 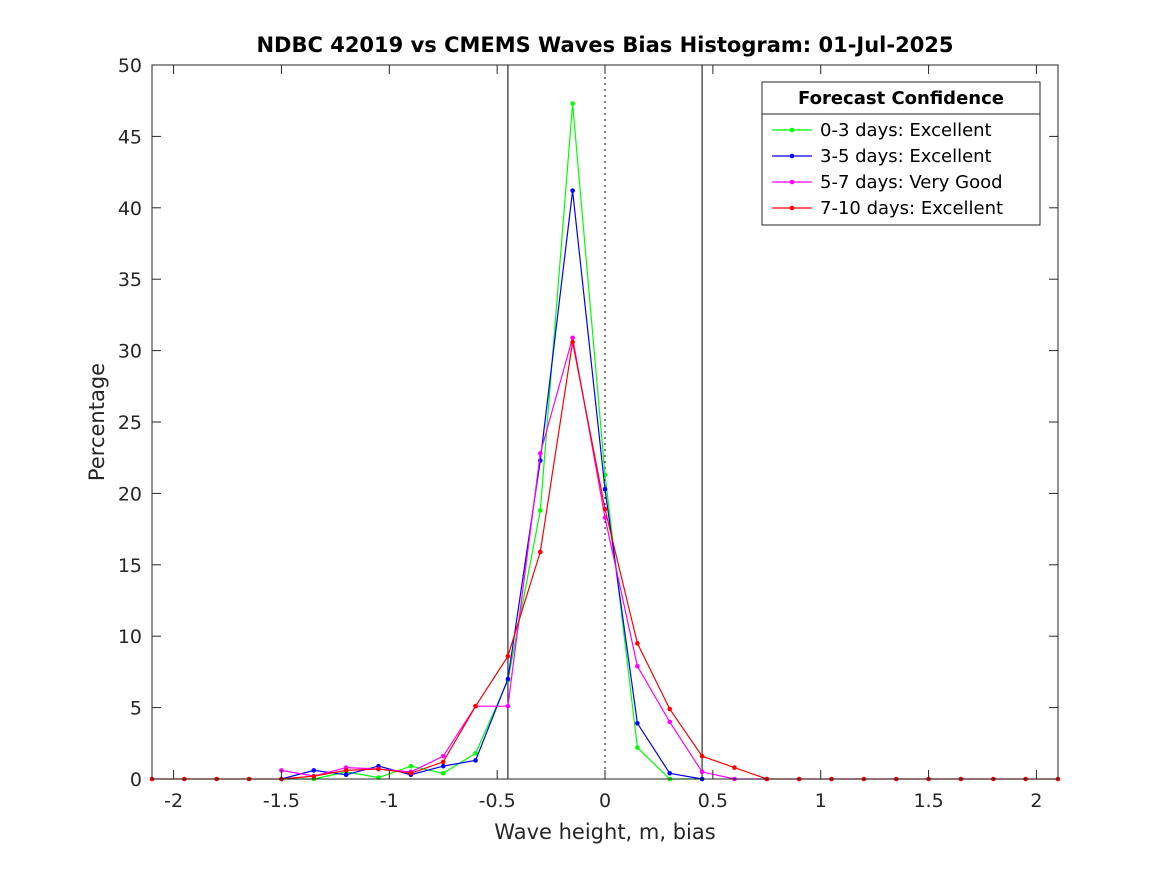 What do you see at coordinates (911, 208) in the screenshot?
I see `legend-label: 7-10 days: Excellent` at bounding box center [911, 208].